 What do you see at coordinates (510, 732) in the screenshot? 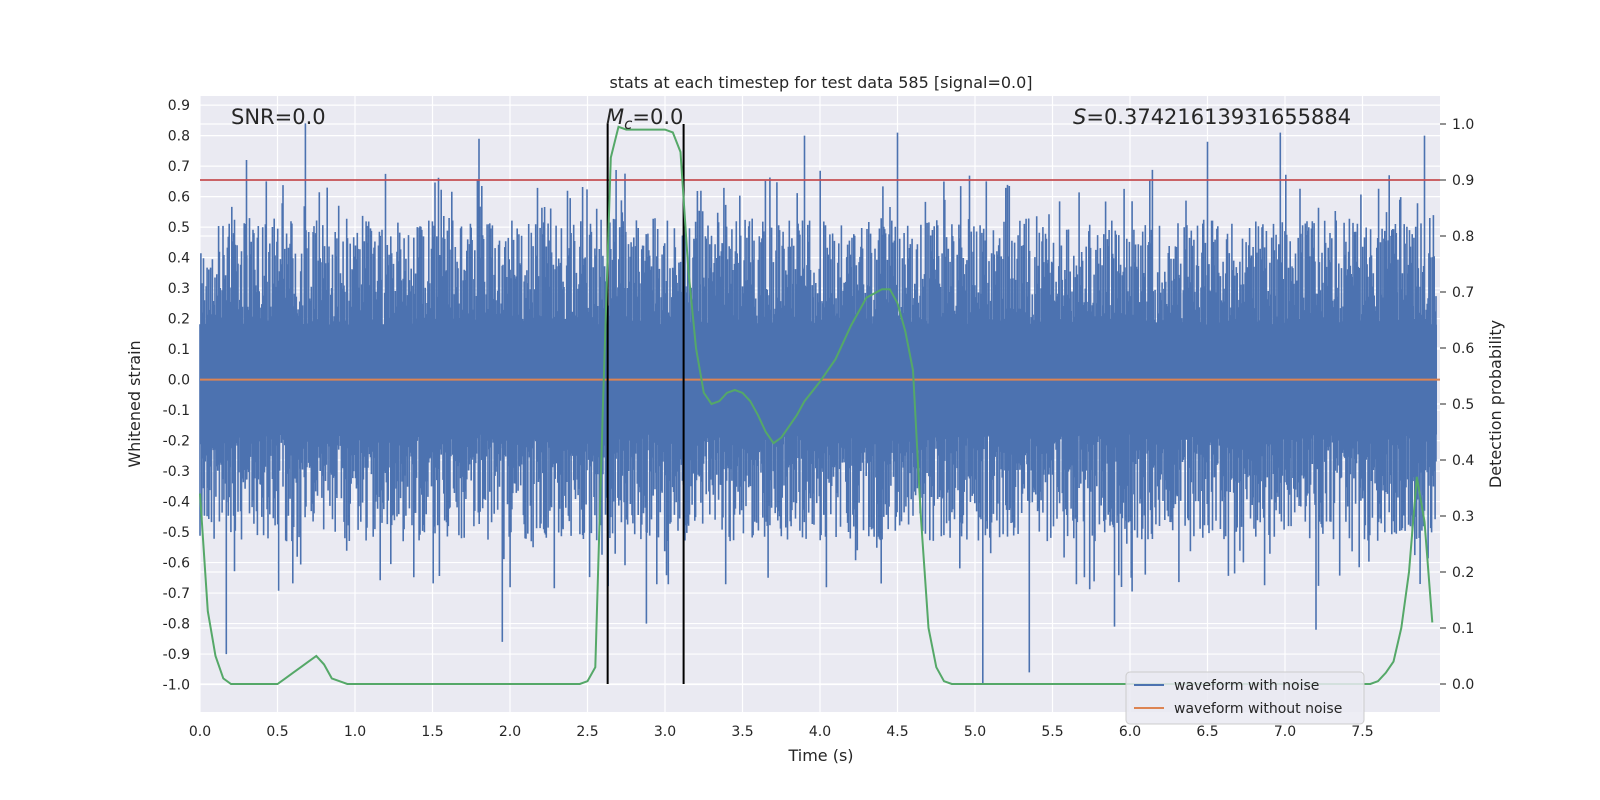
I see `x-tick-label: 2.0` at bounding box center [510, 732].